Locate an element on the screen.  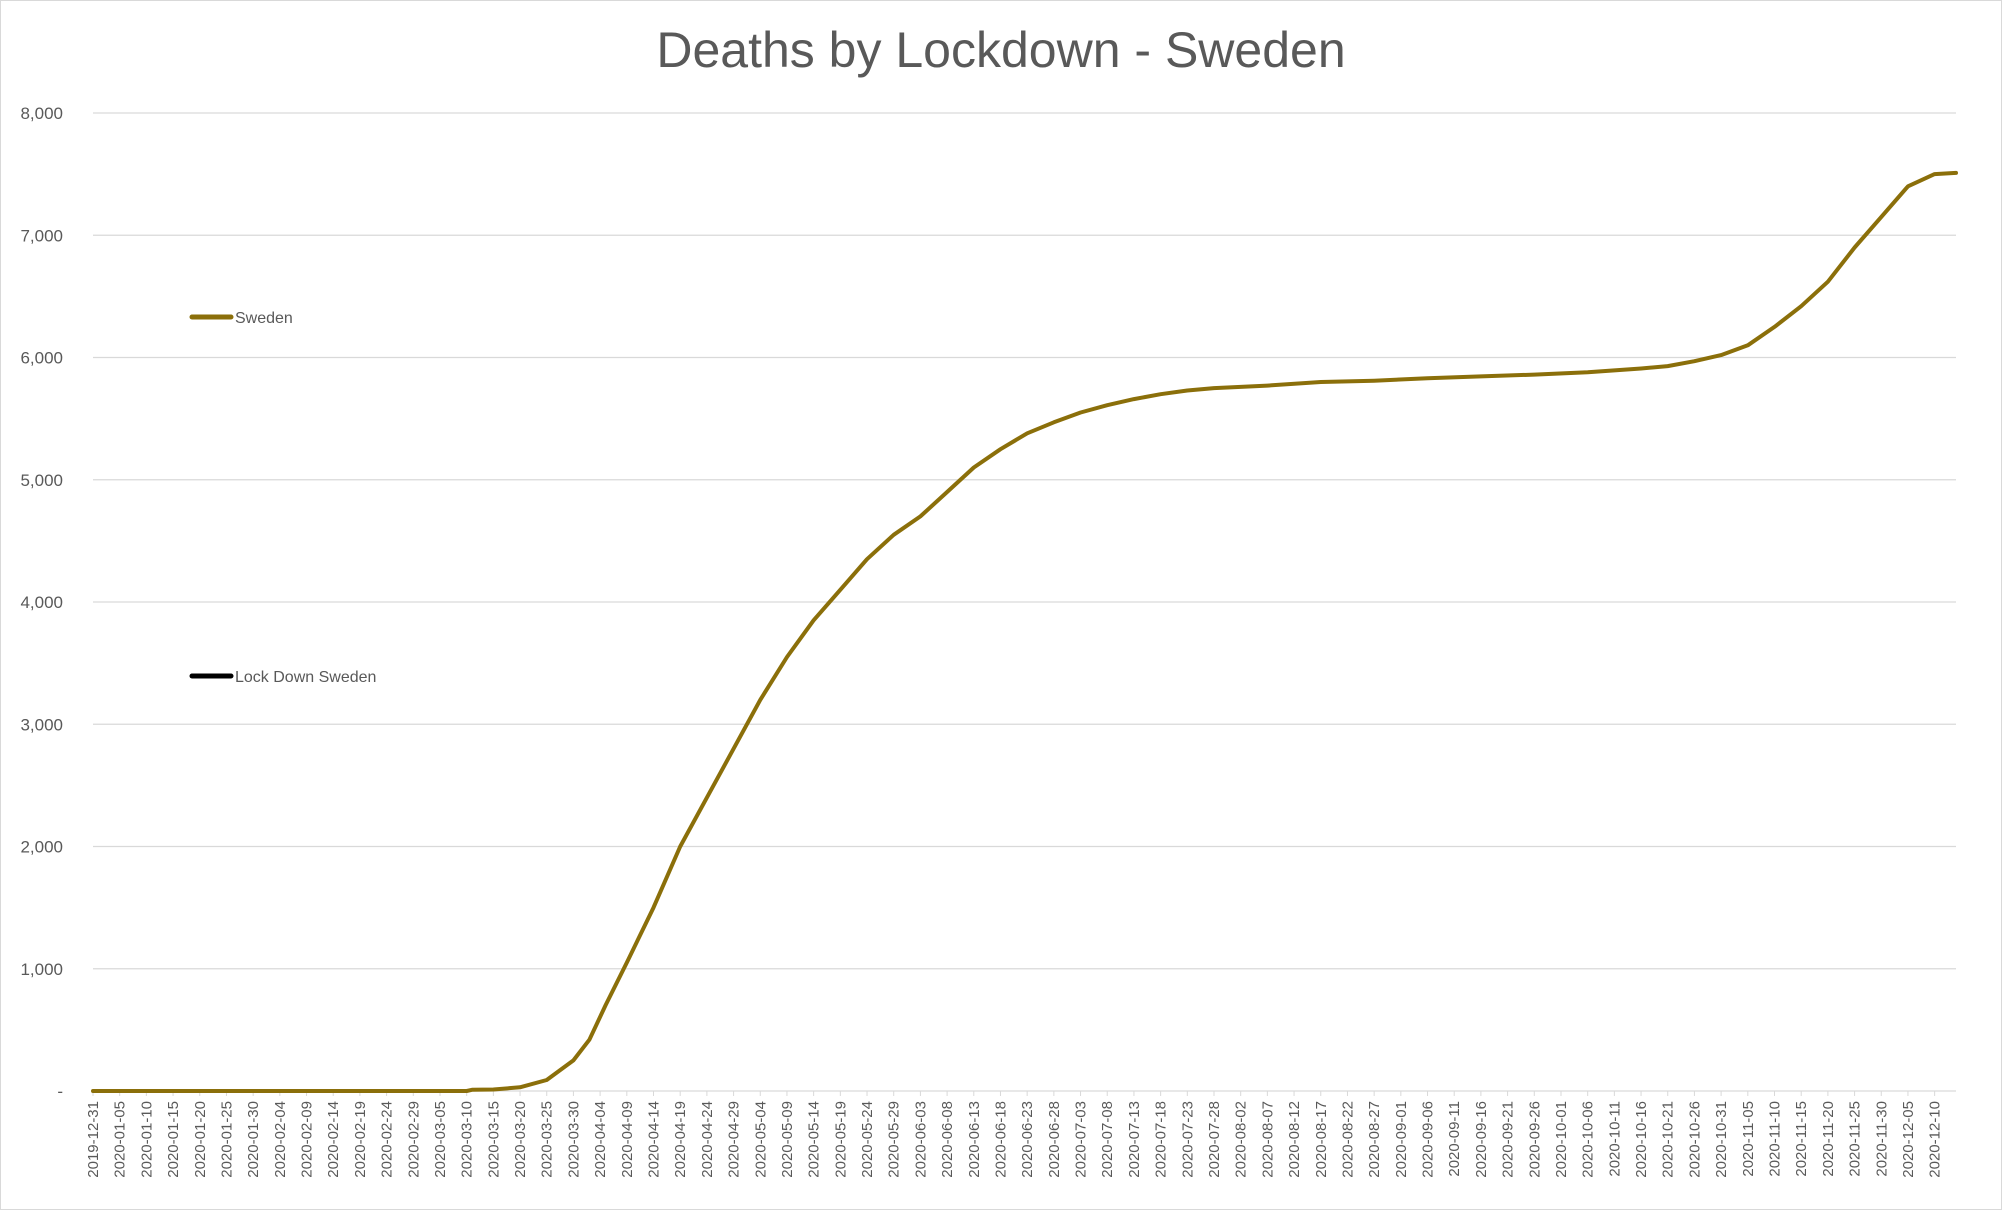
x-tick-label: 2020-07-23 is located at coordinates (1187, 1139).